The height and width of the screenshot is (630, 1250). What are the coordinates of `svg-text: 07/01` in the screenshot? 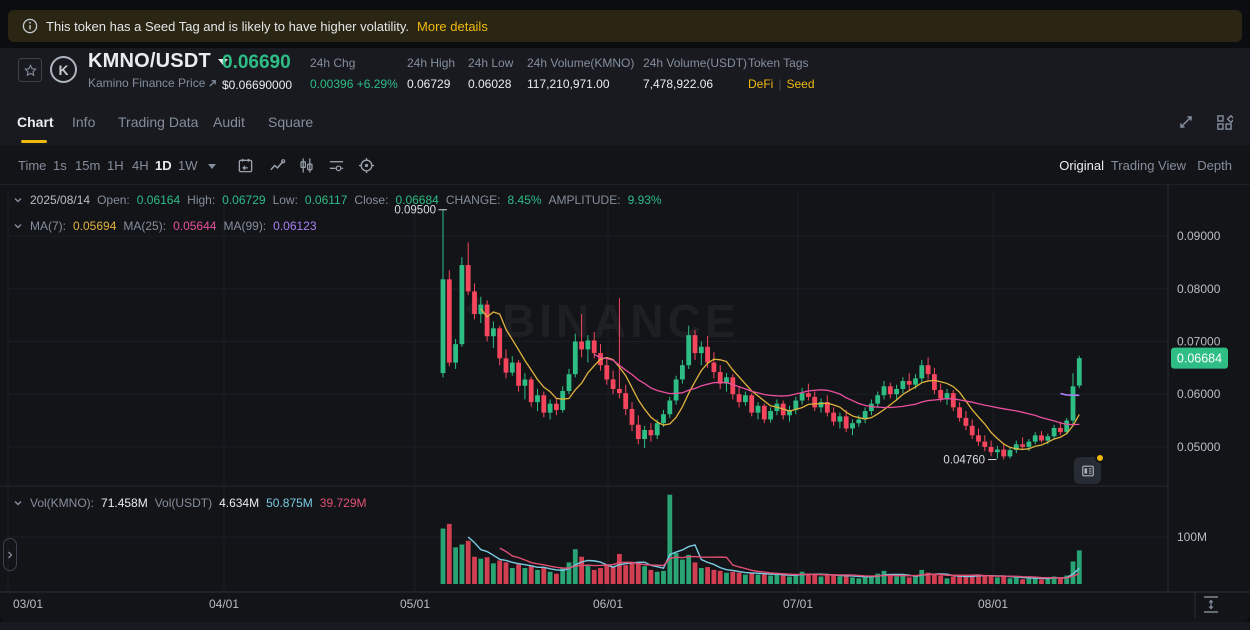 It's located at (798, 604).